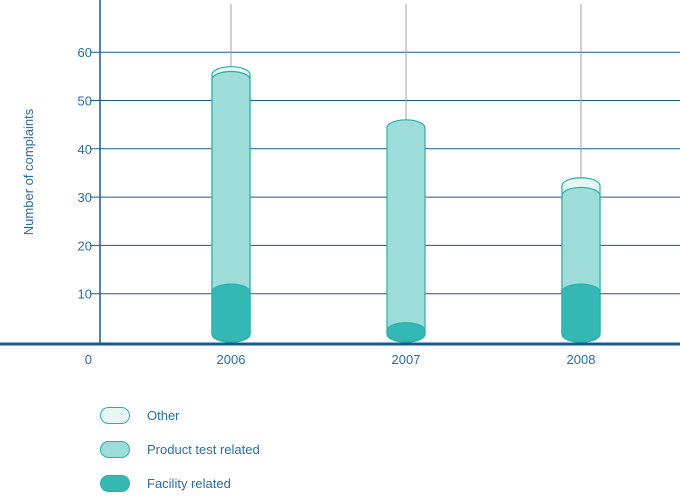  Describe the element at coordinates (88, 359) in the screenshot. I see `y-tick-label-0: 0` at that location.